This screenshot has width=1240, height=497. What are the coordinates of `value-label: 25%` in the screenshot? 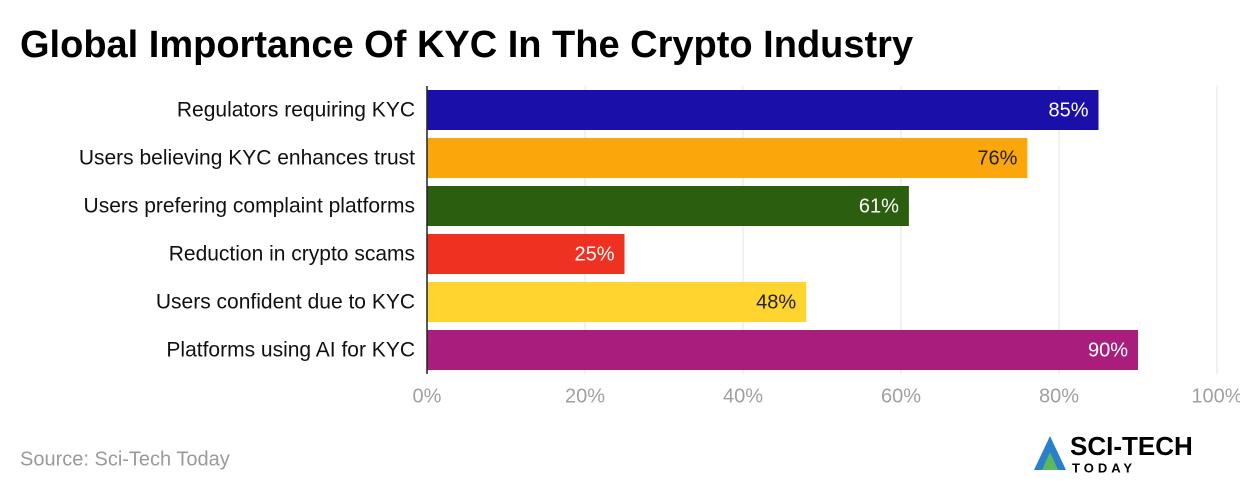 It's located at (594, 254).